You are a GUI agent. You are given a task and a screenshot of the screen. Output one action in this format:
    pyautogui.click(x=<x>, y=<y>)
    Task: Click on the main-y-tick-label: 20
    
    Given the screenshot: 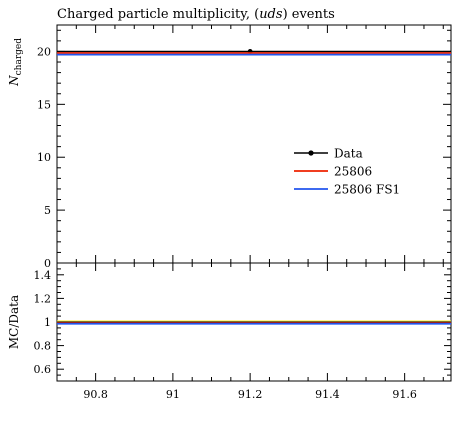 What is the action you would take?
    pyautogui.click(x=44, y=51)
    